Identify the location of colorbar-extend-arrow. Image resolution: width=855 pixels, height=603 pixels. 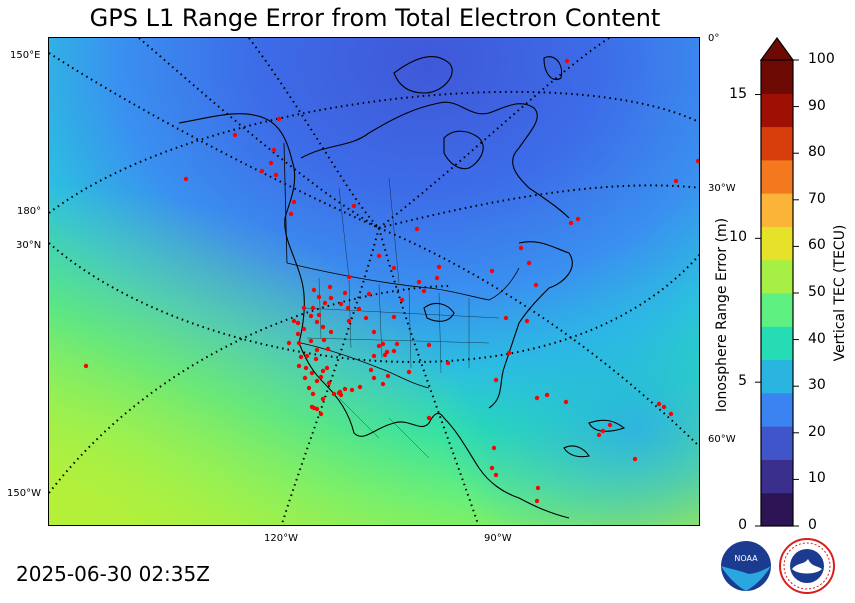
(777, 48).